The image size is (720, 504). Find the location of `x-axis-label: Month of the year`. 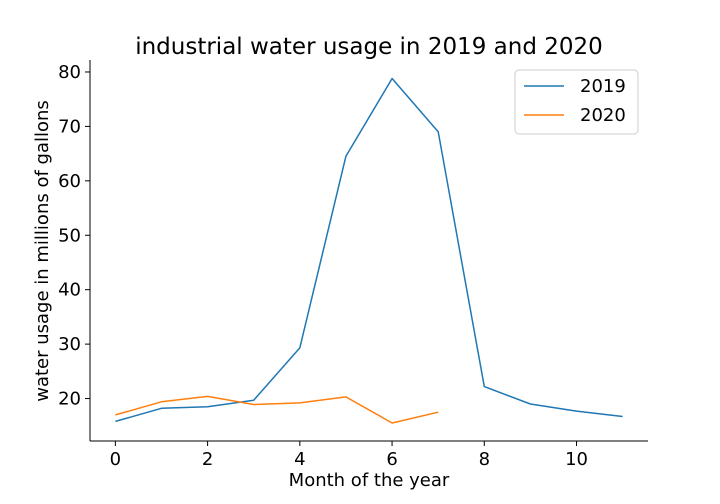

x-axis-label: Month of the year is located at coordinates (369, 480).